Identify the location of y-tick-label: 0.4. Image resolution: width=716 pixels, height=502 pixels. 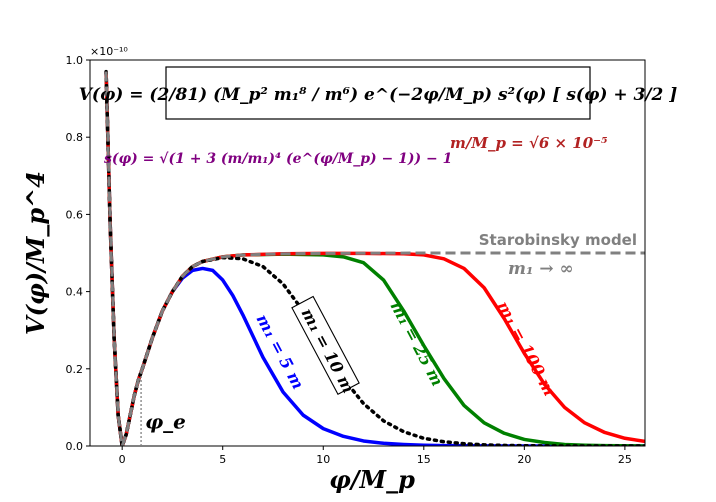
(75, 292).